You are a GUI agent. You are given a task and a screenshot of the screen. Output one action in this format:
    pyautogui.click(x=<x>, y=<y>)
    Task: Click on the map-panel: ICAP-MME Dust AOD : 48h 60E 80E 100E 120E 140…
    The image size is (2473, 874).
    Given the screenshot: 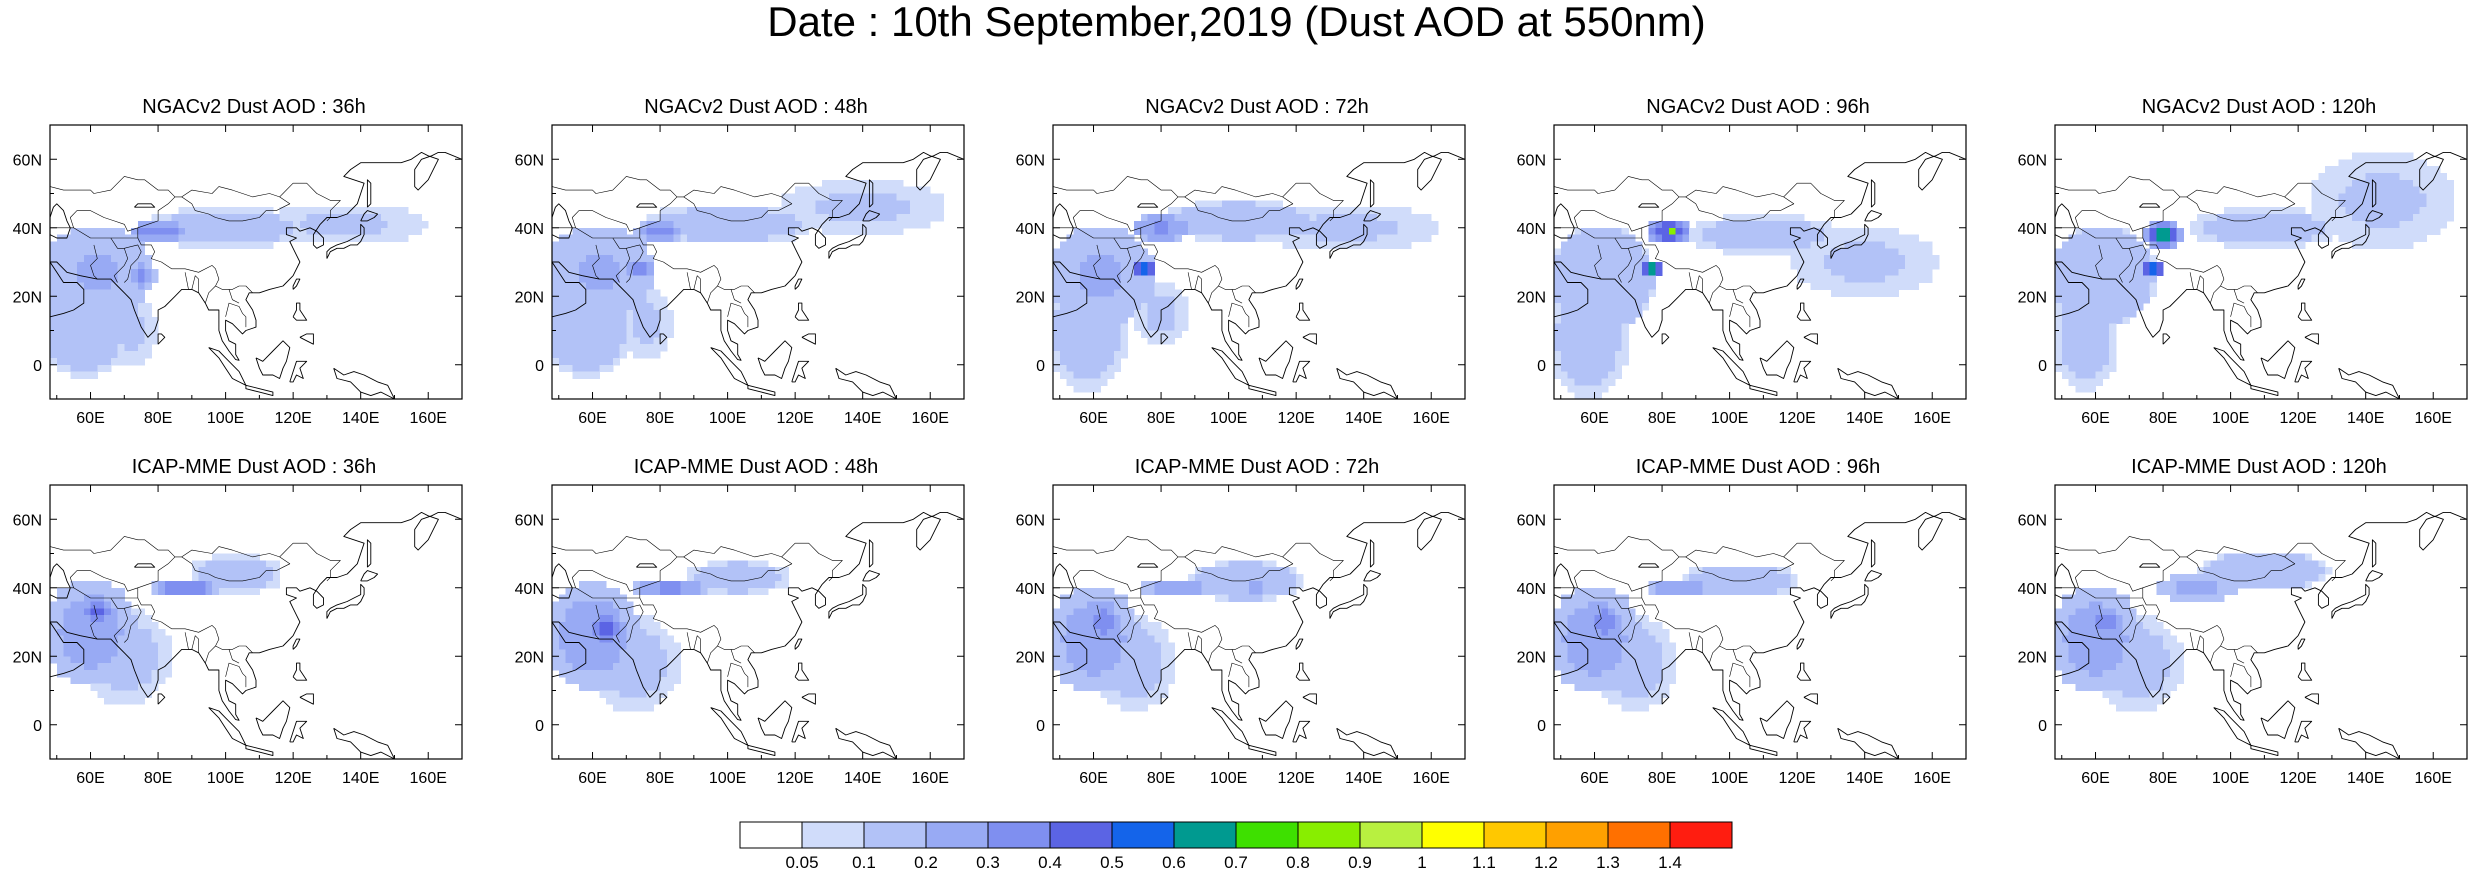 What is the action you would take?
    pyautogui.click(x=752, y=633)
    